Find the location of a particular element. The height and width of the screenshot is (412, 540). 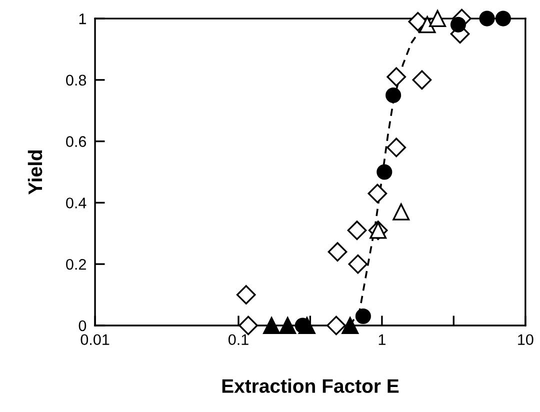

x-tick-label: 1 is located at coordinates (382, 339).